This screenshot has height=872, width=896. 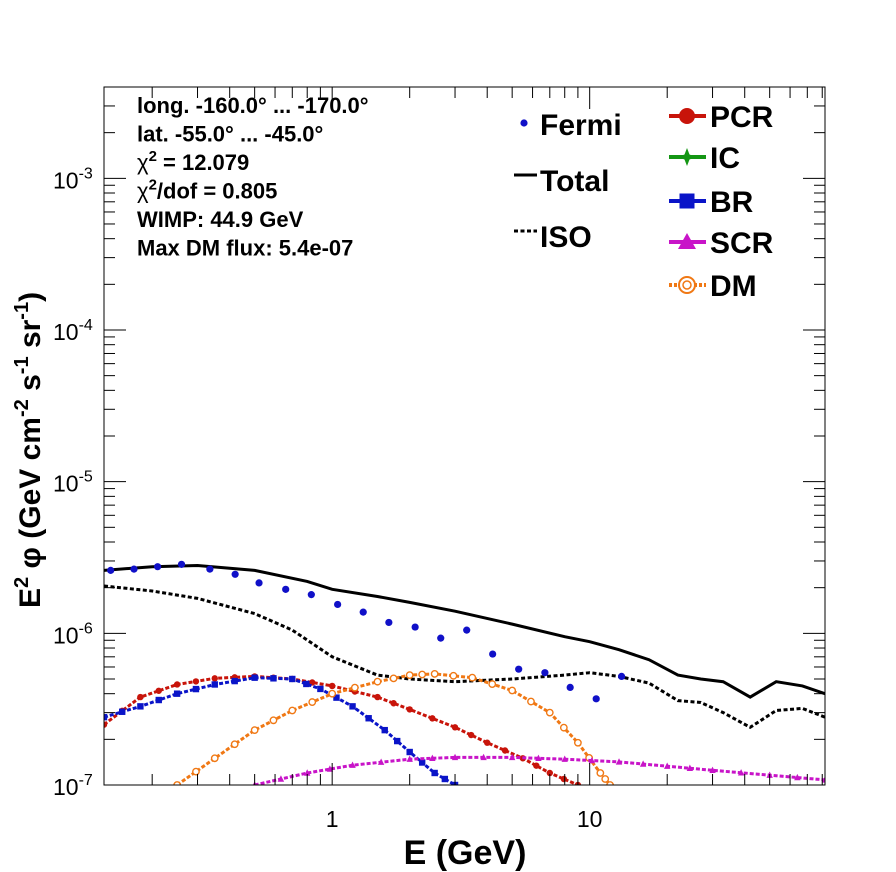 I want to click on legend-item-fermi: Fermi, so click(x=571, y=125).